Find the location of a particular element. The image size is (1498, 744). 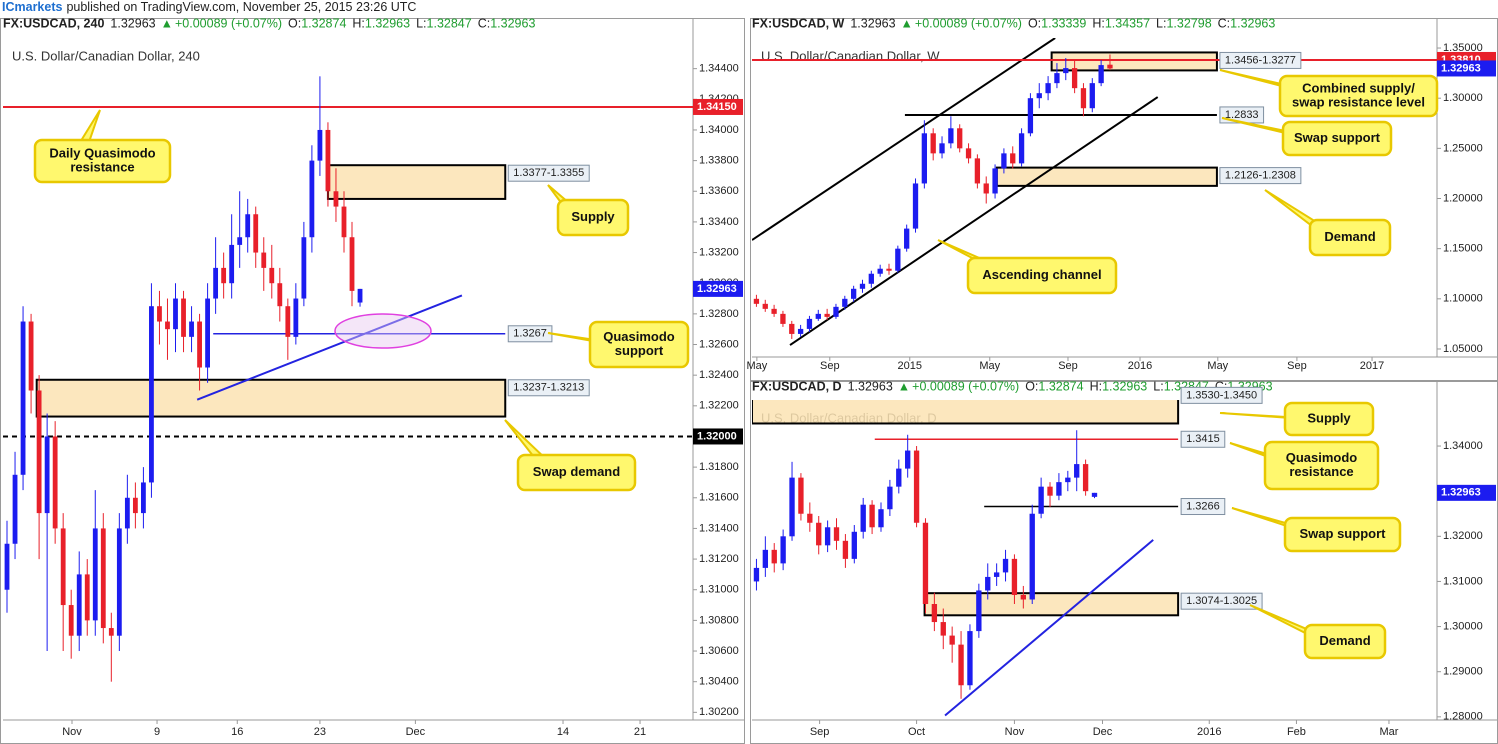

x-tick-label: 2017 is located at coordinates (1372, 366).